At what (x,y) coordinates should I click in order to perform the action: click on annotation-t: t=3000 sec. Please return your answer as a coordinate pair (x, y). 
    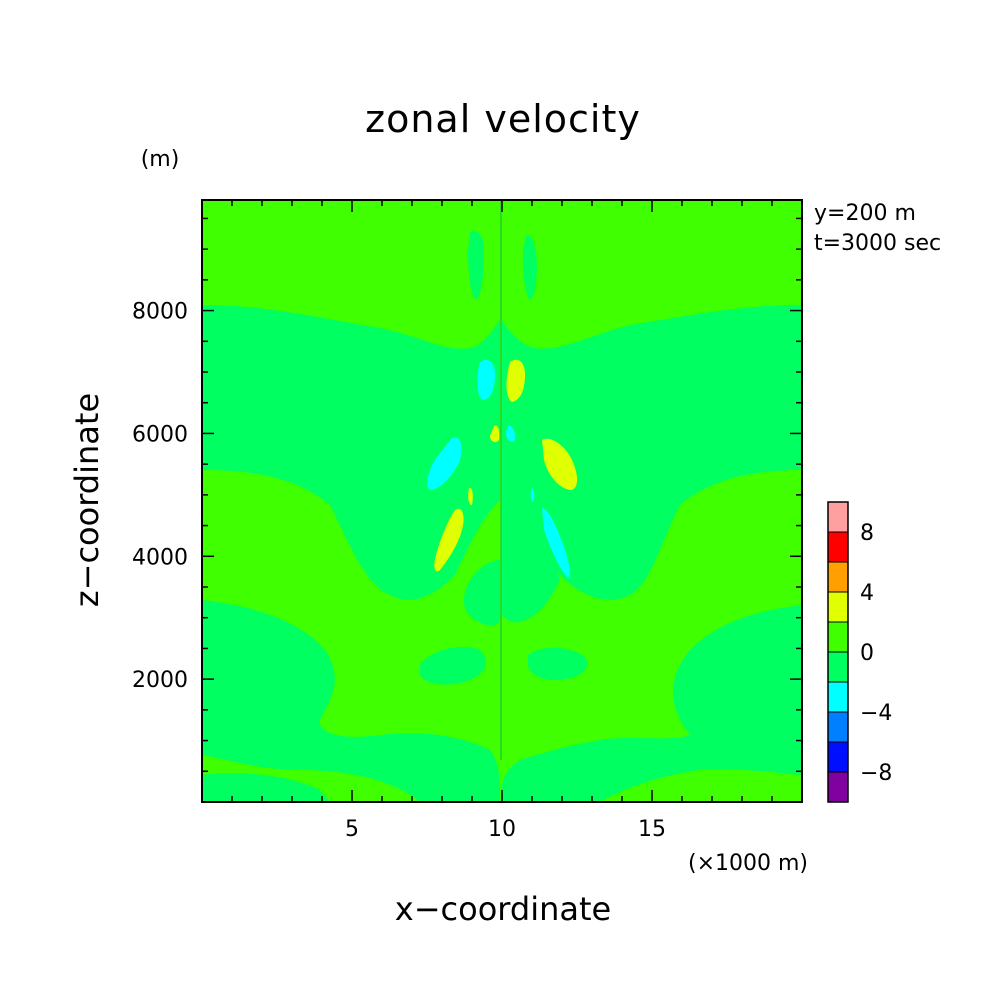
    Looking at the image, I should click on (877, 243).